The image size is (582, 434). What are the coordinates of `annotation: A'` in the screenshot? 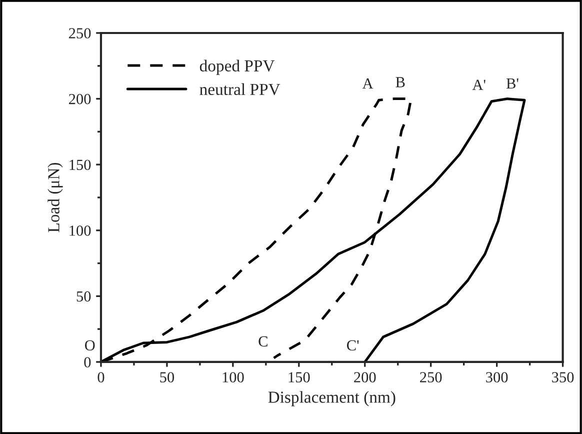 It's located at (479, 85).